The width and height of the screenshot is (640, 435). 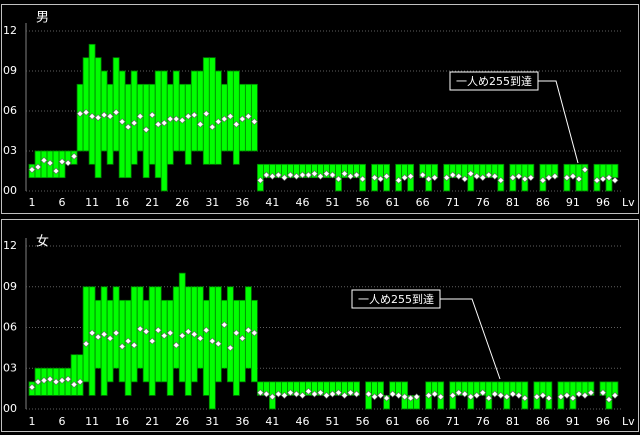 What do you see at coordinates (10, 245) in the screenshot?
I see `y-tick-label: 12` at bounding box center [10, 245].